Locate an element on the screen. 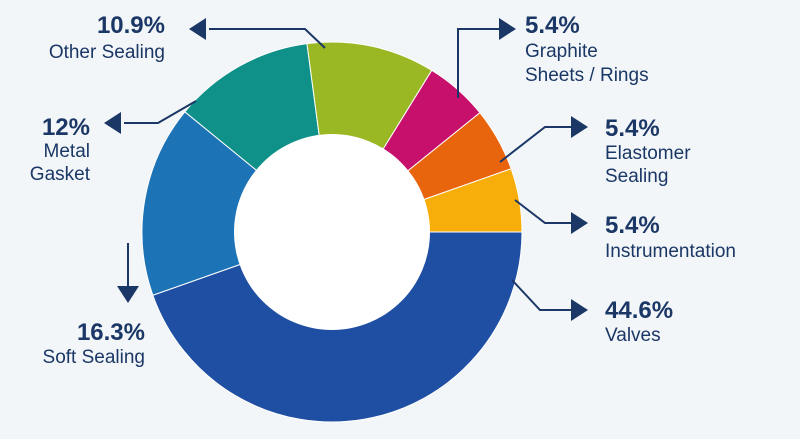  leader-line-instrumentation is located at coordinates (543, 211).